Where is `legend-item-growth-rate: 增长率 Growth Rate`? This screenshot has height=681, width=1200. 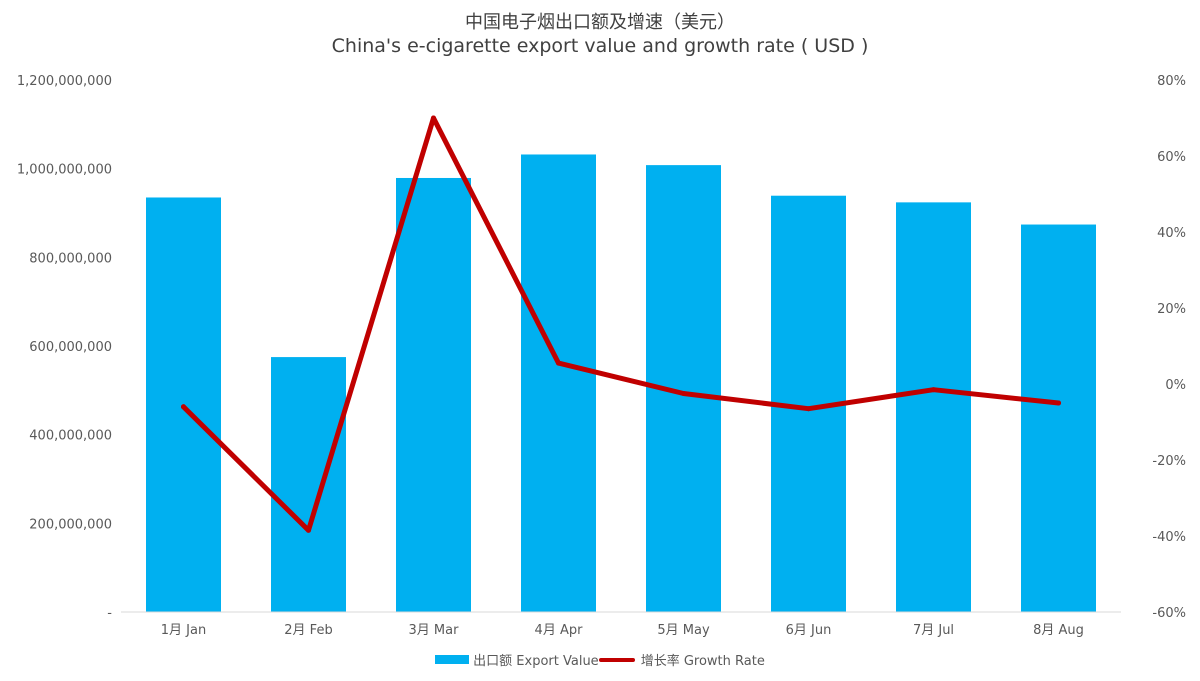
legend-item-growth-rate: 增长率 Growth Rate is located at coordinates (681, 659).